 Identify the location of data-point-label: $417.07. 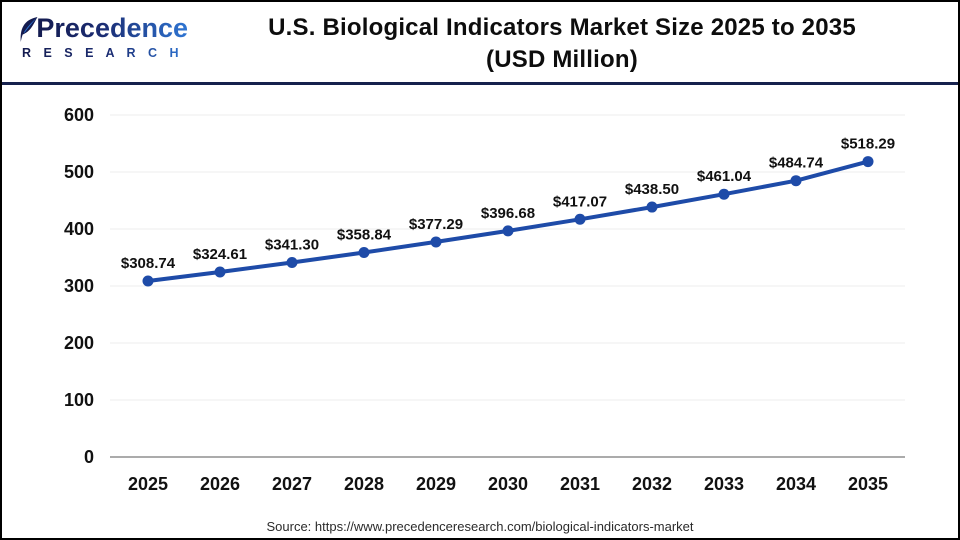
(580, 201).